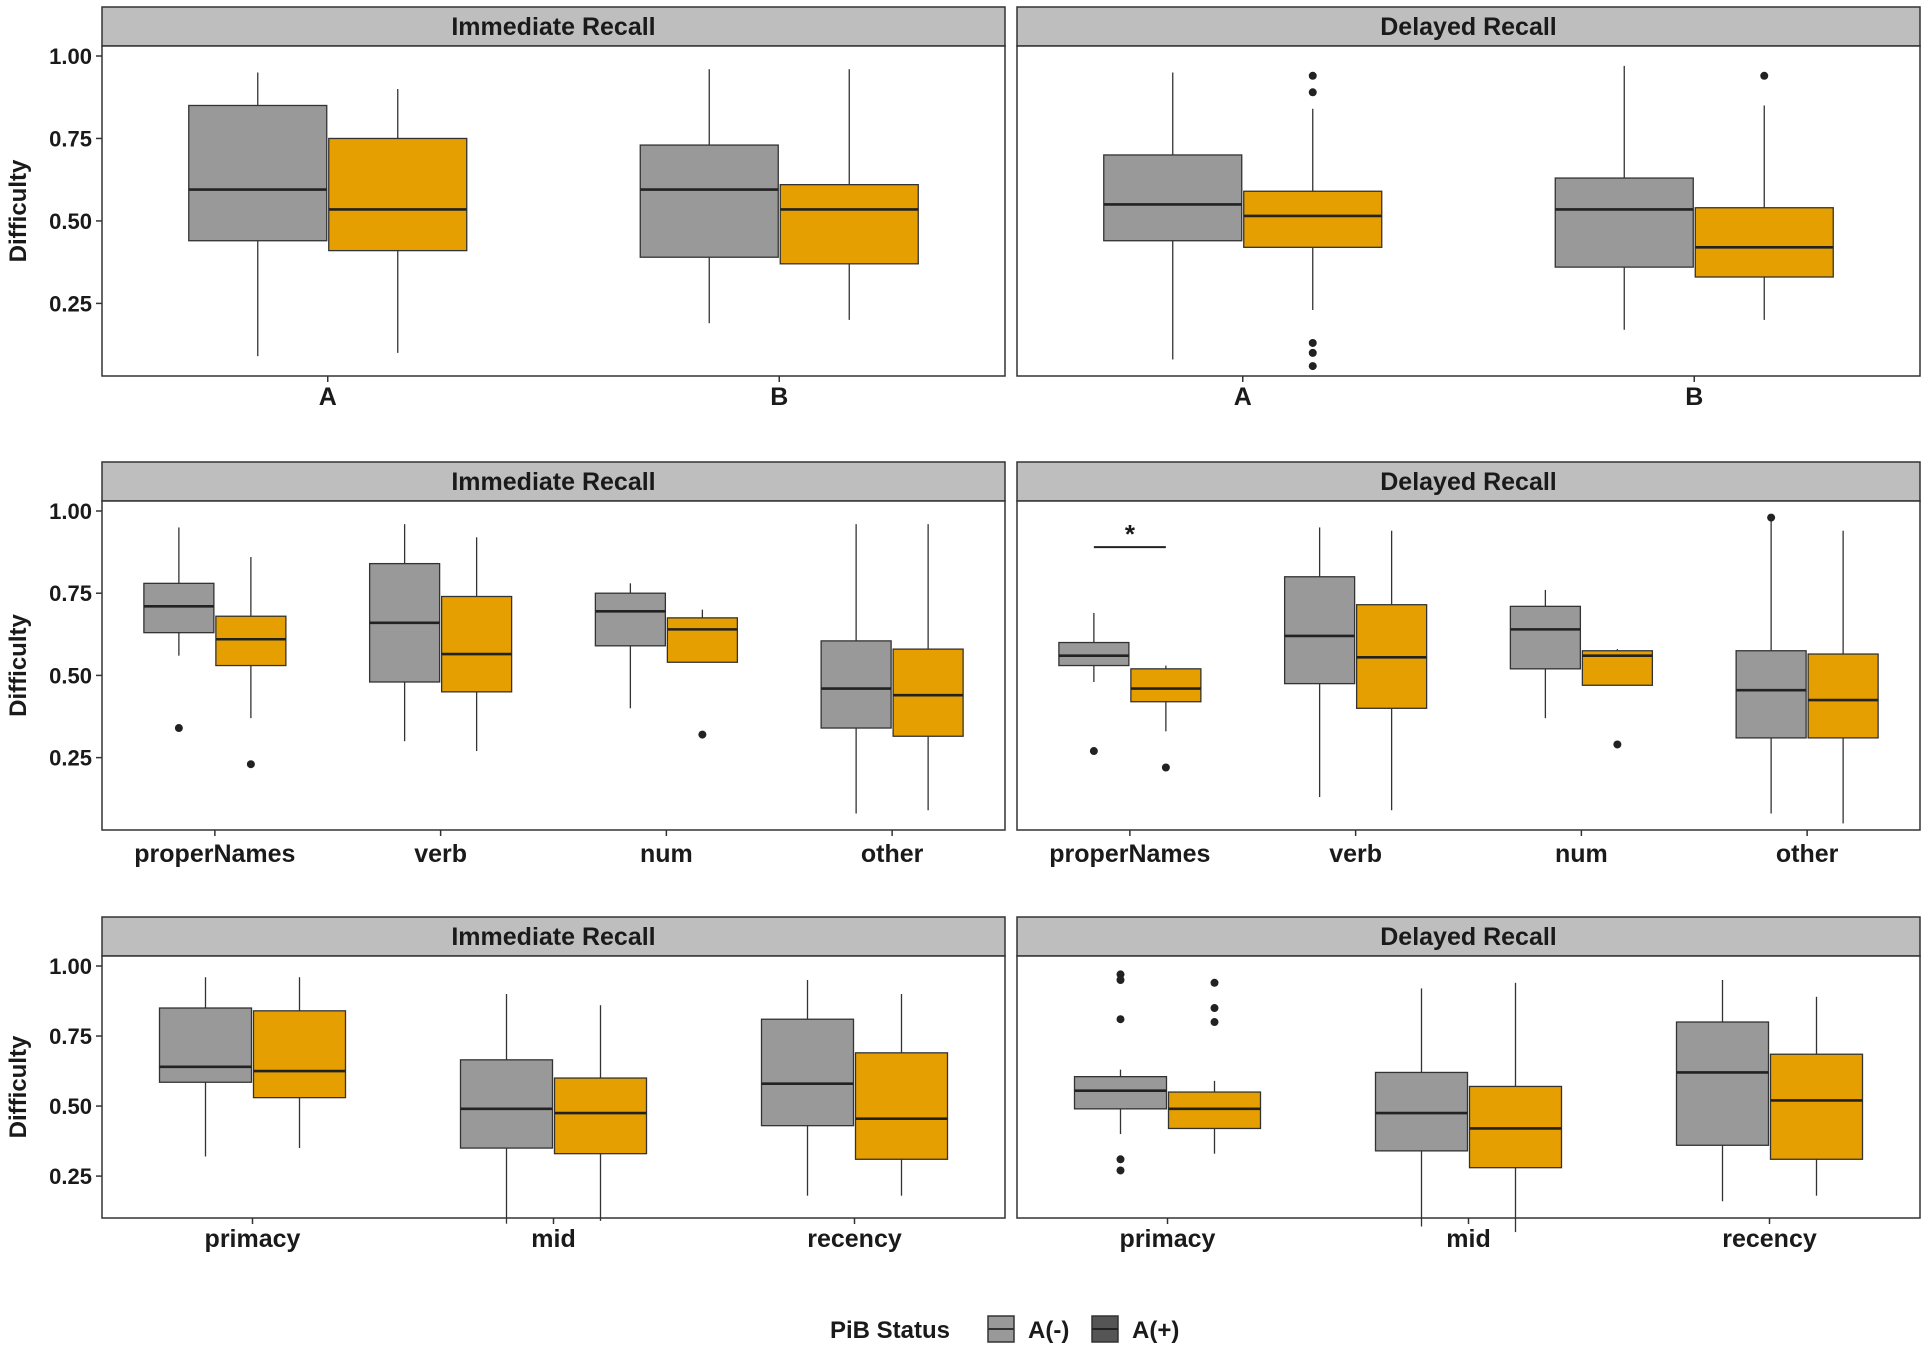  What do you see at coordinates (70, 56) in the screenshot?
I see `y-tick-label: 1.00` at bounding box center [70, 56].